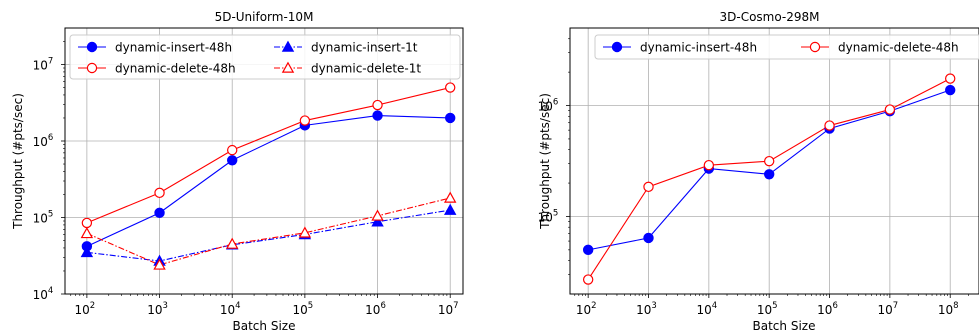 This screenshot has width=979, height=334. What do you see at coordinates (18, 161) in the screenshot?
I see `y-axis-label: Throughput (#pts/sec)` at bounding box center [18, 161].